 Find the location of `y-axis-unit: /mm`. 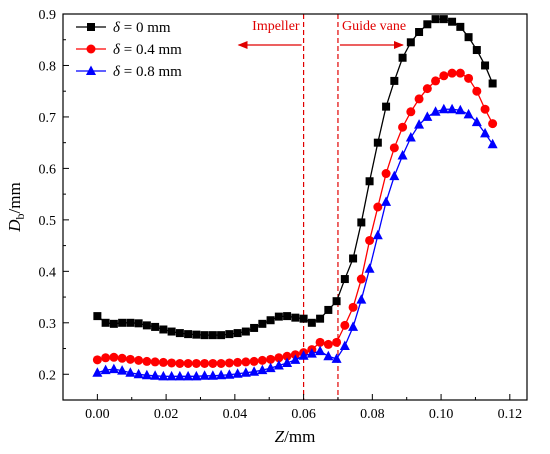

y-axis-unit: /mm is located at coordinates (14, 197).